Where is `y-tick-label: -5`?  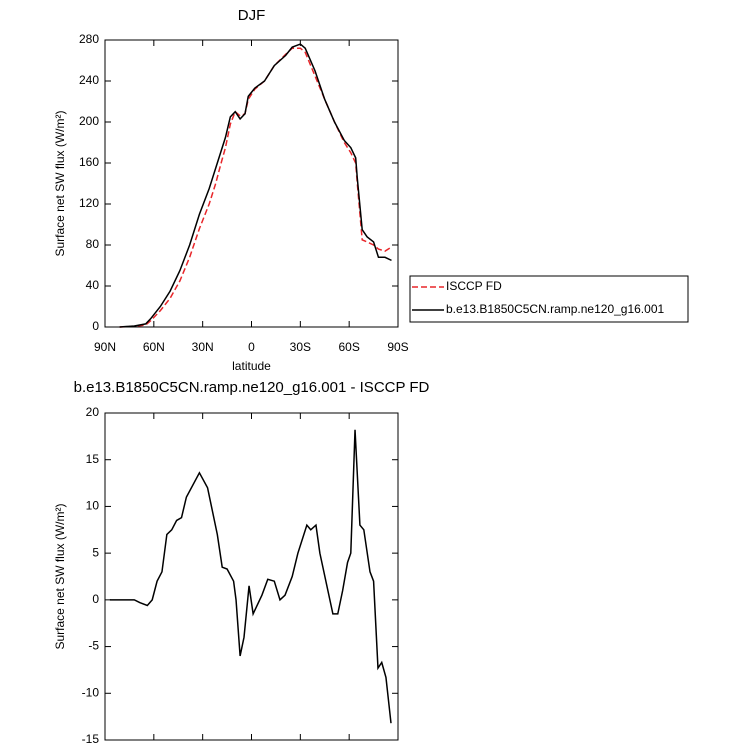 y-tick-label: -5 is located at coordinates (93, 646).